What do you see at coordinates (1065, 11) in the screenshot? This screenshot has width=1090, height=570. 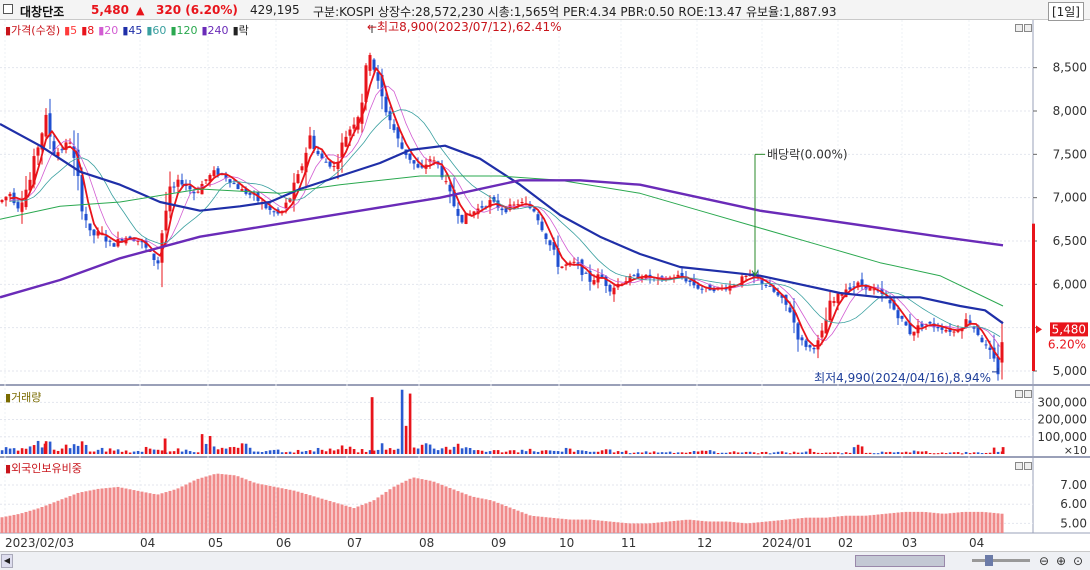 I see `period-selector: [1일]` at bounding box center [1065, 11].